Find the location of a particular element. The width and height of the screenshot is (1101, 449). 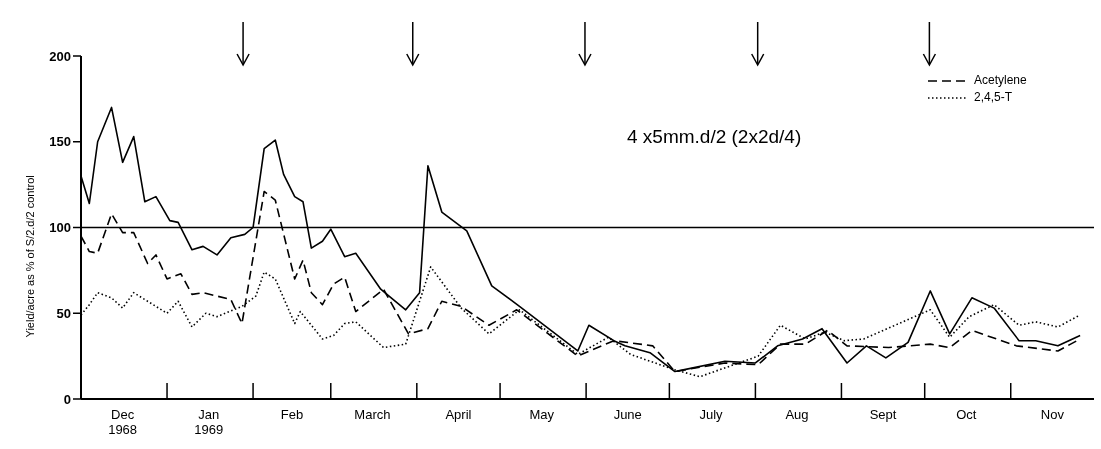

y-tick-label: 150 is located at coordinates (60, 142).